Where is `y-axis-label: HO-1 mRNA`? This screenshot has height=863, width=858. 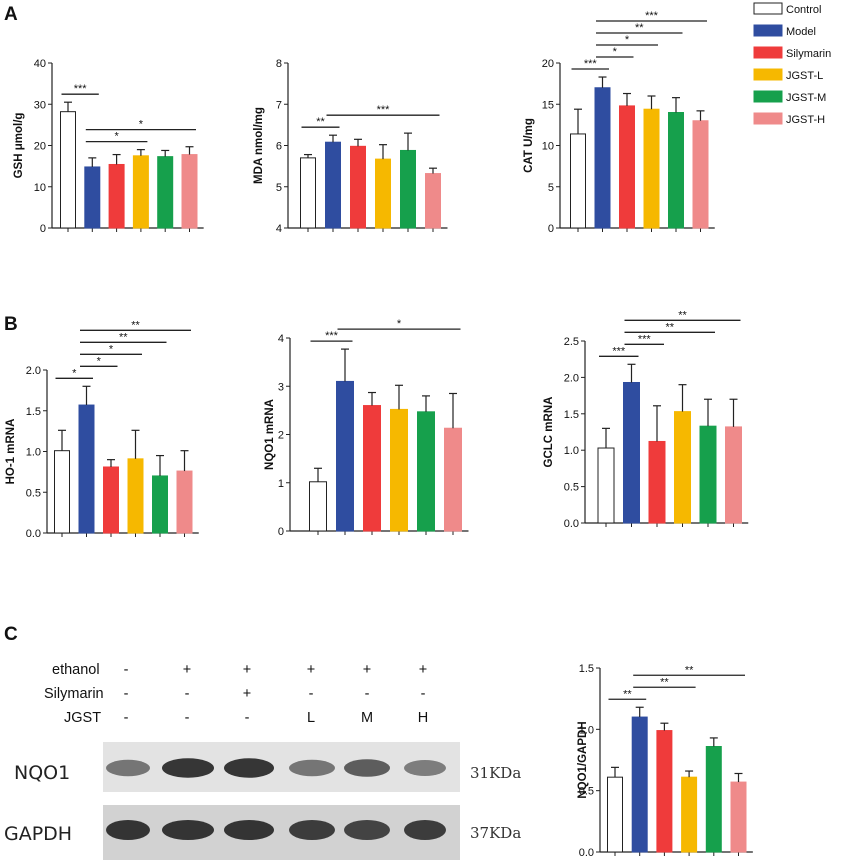
y-axis-label: HO-1 mRNA is located at coordinates (11, 452).